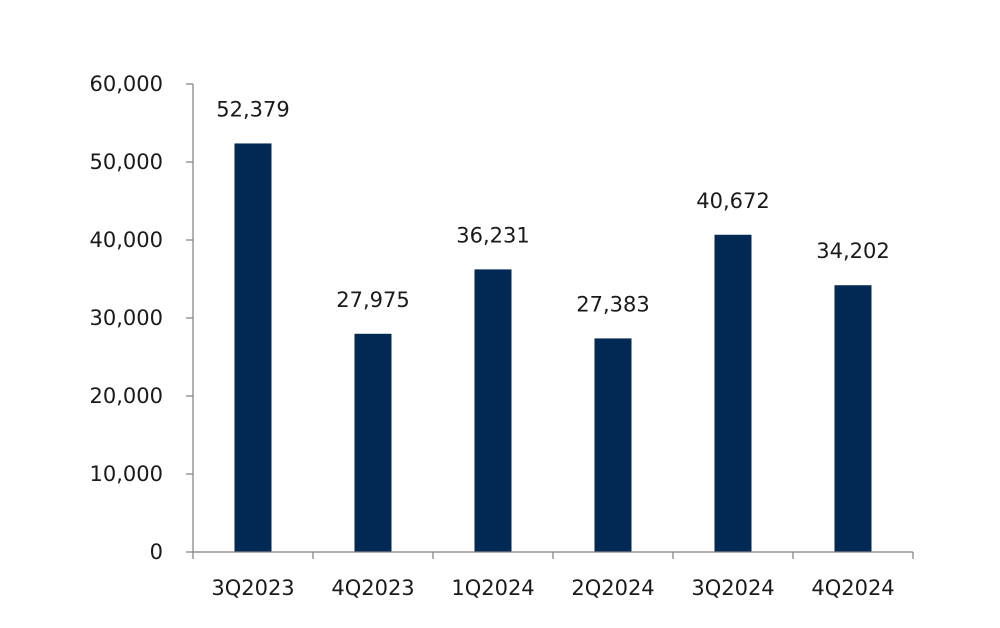 Image resolution: width=1000 pixels, height=628 pixels. I want to click on data-label: 27,975, so click(372, 300).